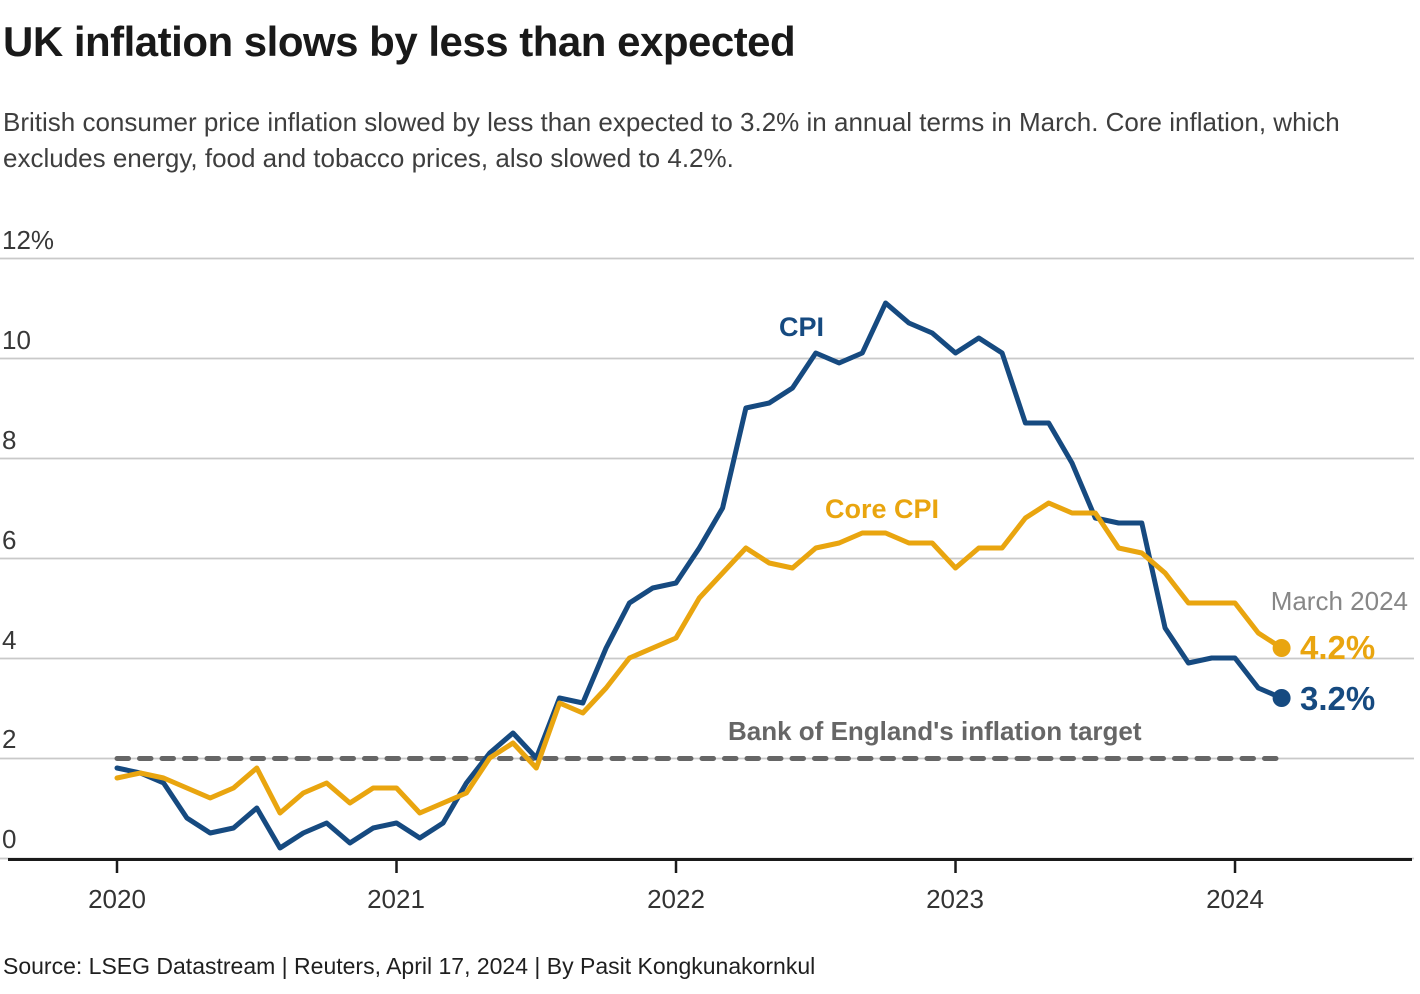  Describe the element at coordinates (955, 899) in the screenshot. I see `x-axis-tick-label: 2023` at that location.